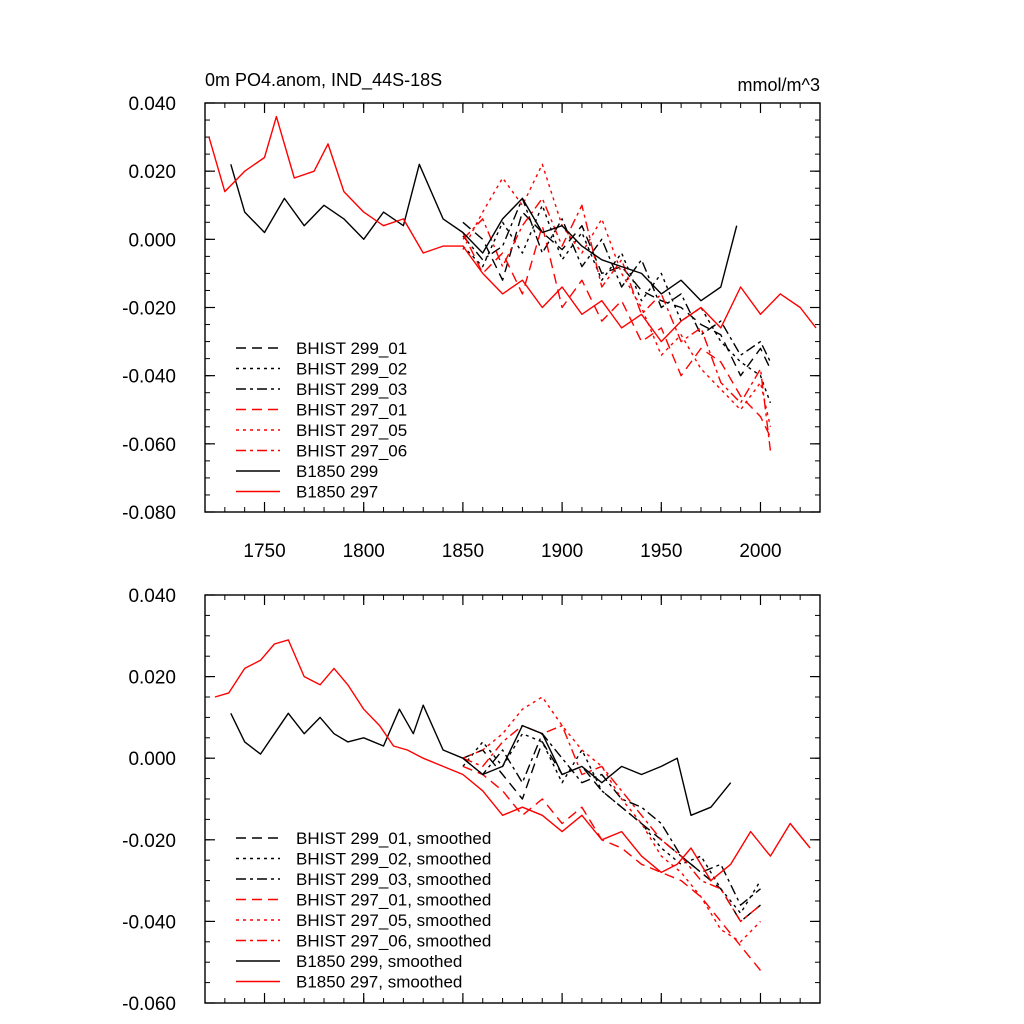  I want to click on chart-title: 0m PO4.anom, IND_44S-18S, so click(323, 80).